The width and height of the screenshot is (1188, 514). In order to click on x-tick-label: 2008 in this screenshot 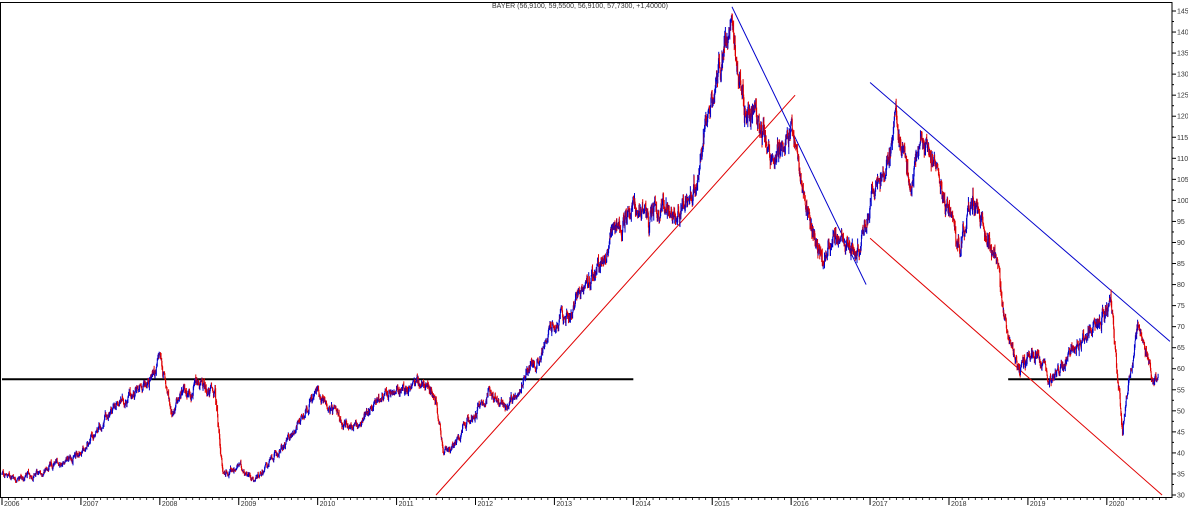, I will do `click(170, 504)`.